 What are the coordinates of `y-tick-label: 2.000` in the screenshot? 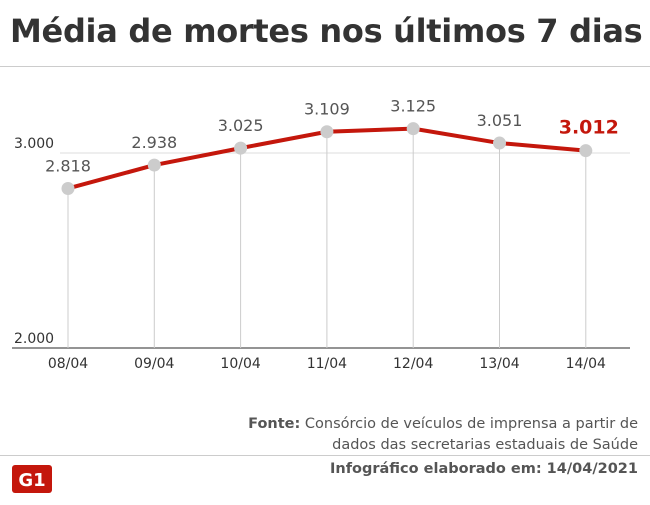 It's located at (34, 339).